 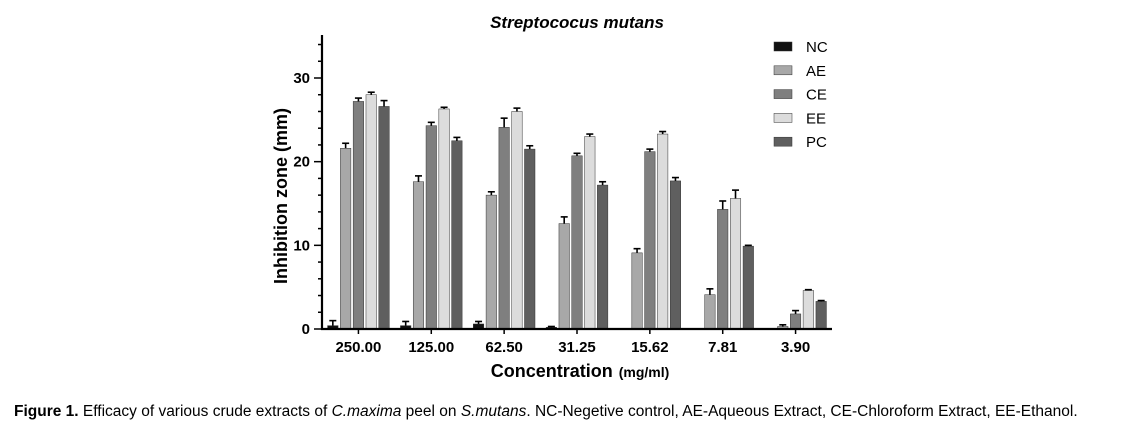 I want to click on caption-species: C.maxima, so click(x=366, y=411).